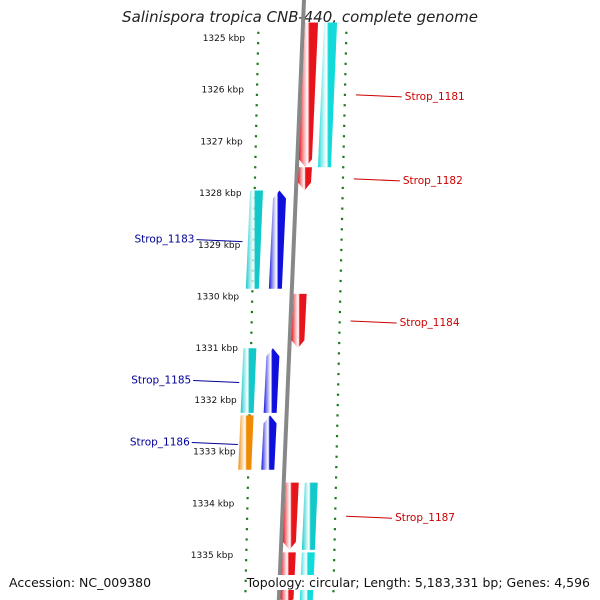 The height and width of the screenshot is (600, 600). I want to click on tick-label: 1325 kbp, so click(224, 39).